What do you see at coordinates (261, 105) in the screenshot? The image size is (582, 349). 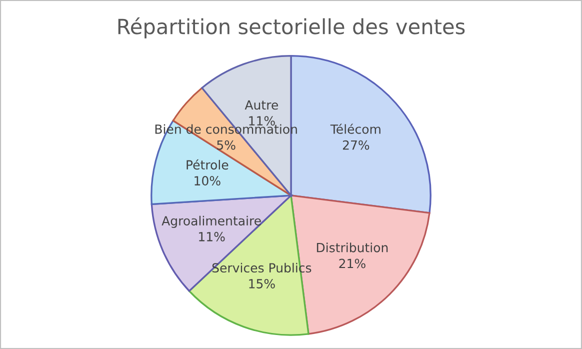 I see `slice-label: Autre` at bounding box center [261, 105].